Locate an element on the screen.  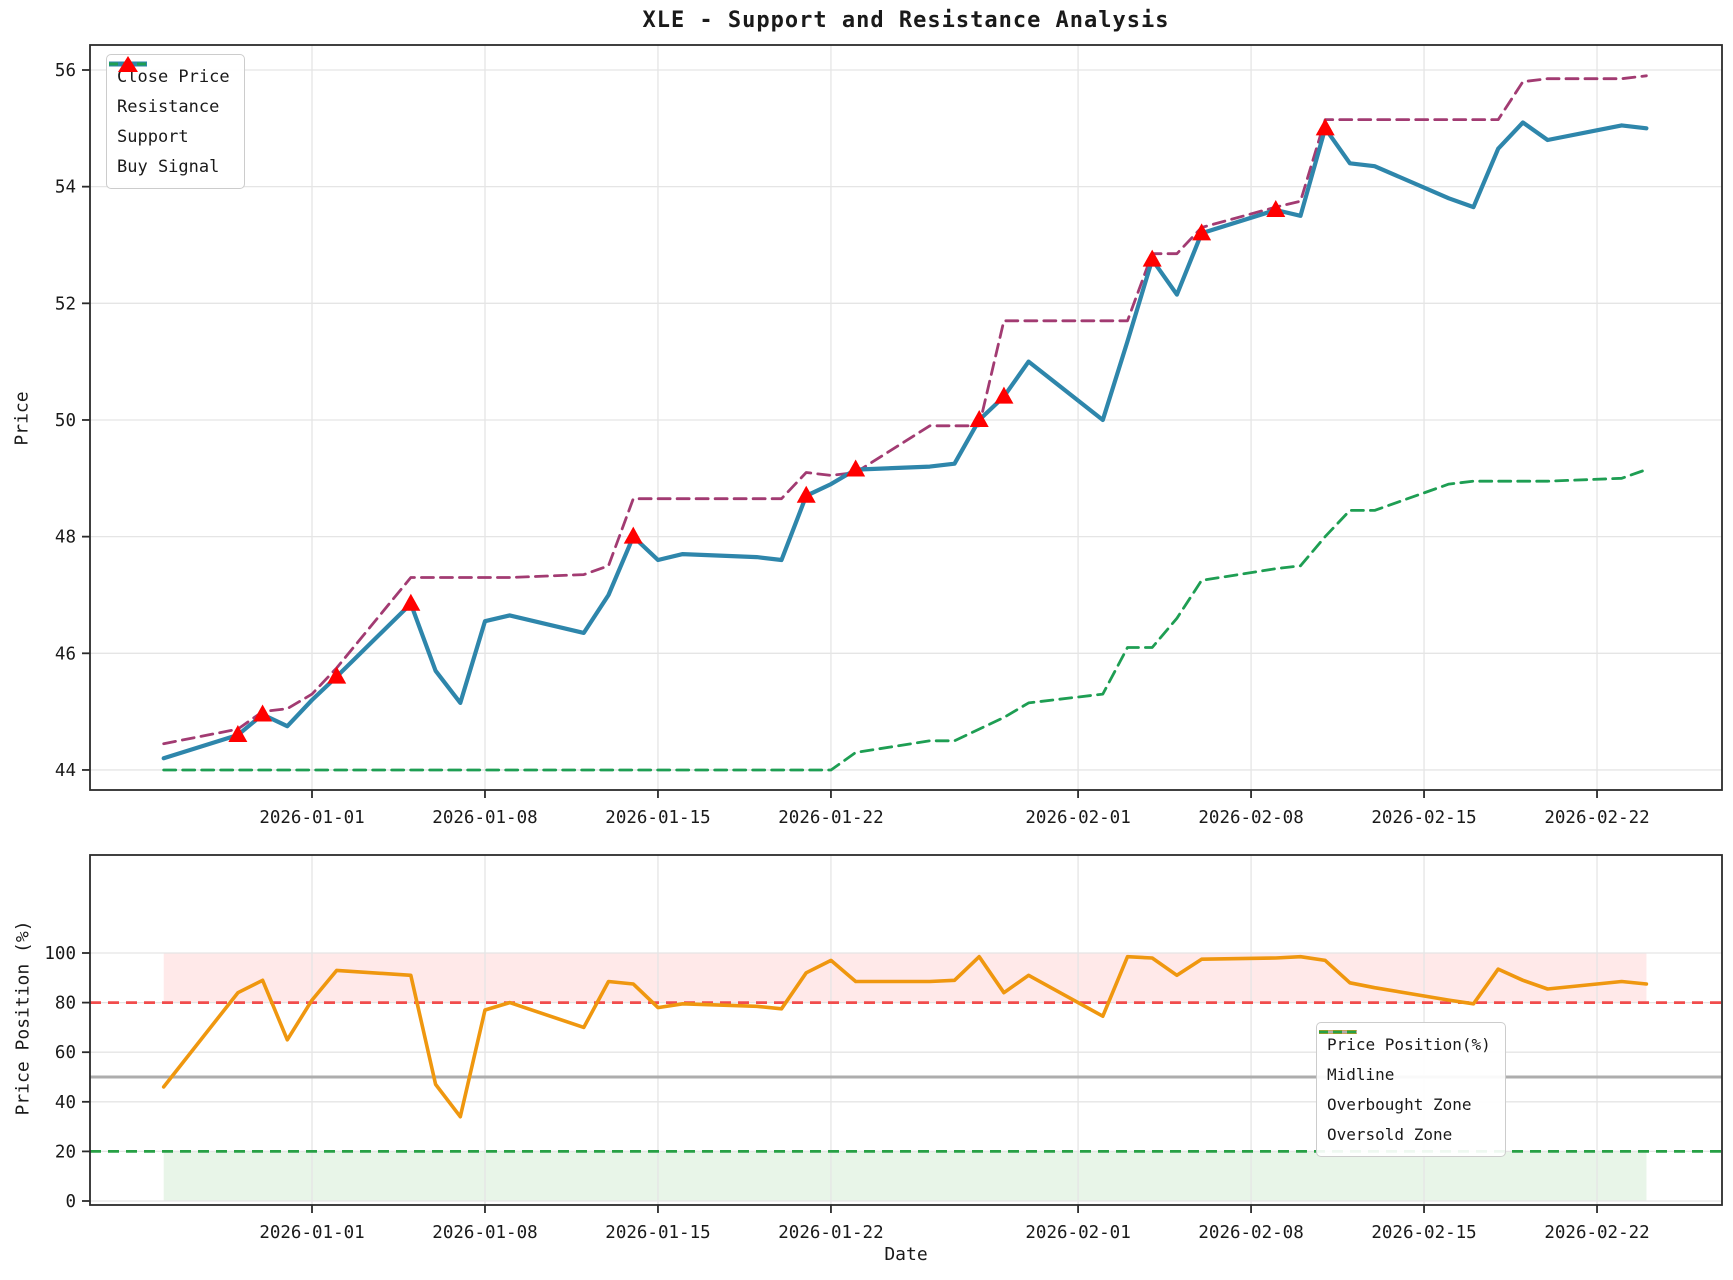
y-tick-label: 0 is located at coordinates (70, 1202).